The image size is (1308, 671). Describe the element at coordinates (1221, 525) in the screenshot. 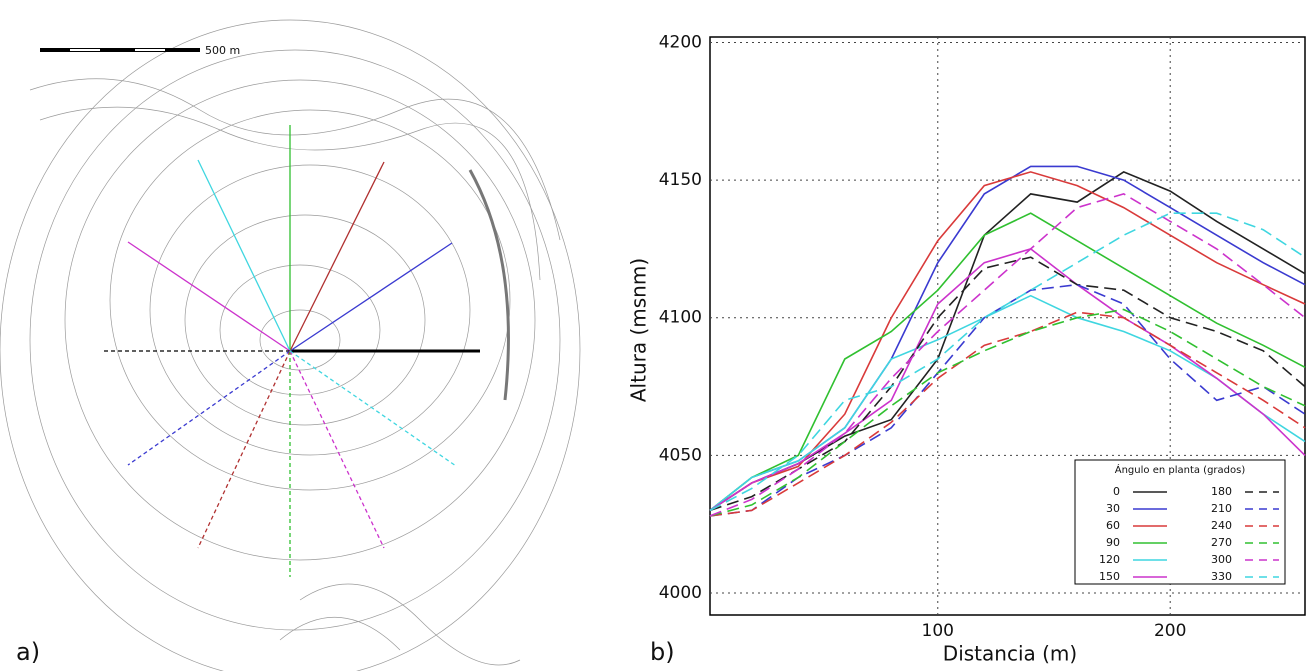

I see `legend-label: 240` at that location.